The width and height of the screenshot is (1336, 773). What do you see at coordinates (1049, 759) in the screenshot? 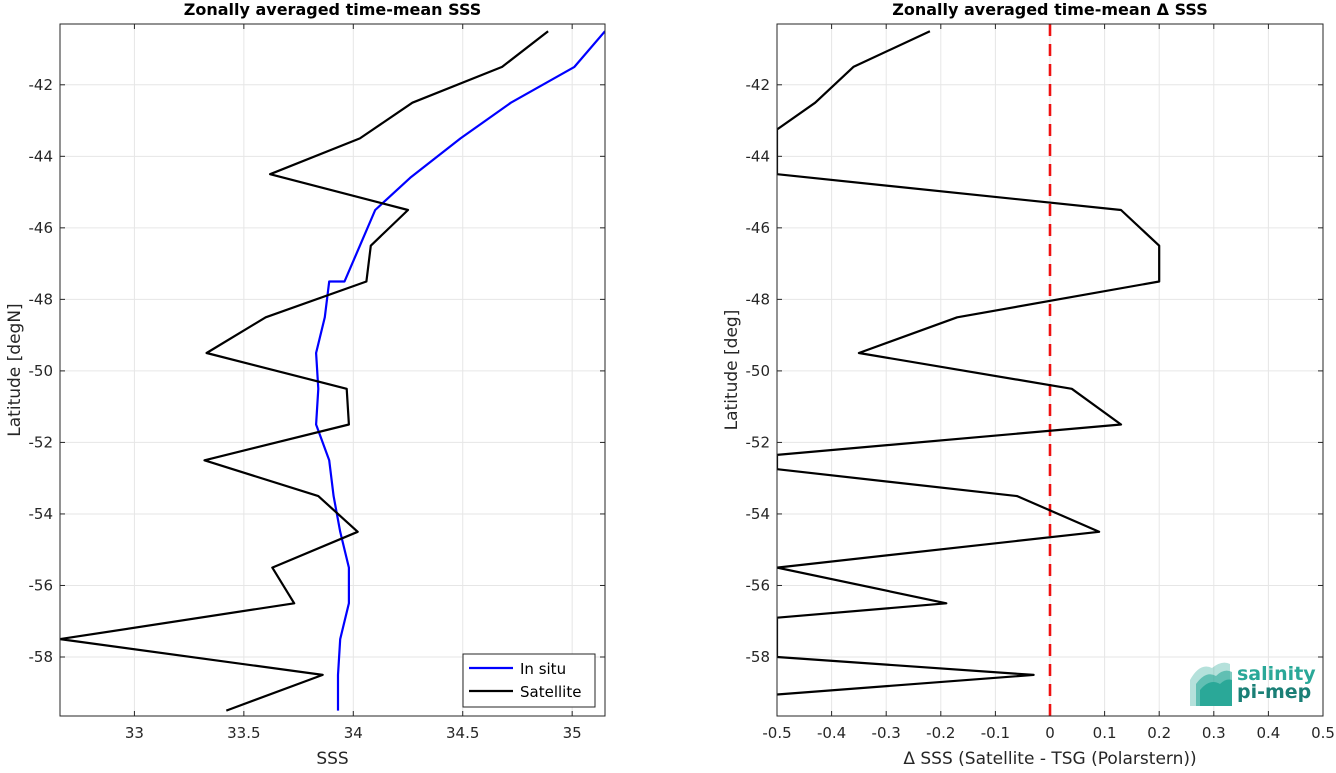
I see `x-axis-label: Δ SSS (Satellite - TSG (Polarstern))` at bounding box center [1049, 759].